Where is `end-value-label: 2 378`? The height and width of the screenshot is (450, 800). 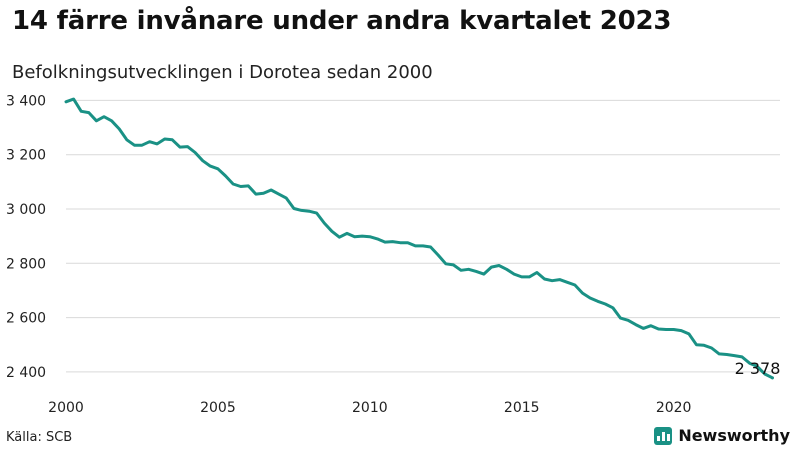
end-value-label: 2 378 is located at coordinates (758, 368).